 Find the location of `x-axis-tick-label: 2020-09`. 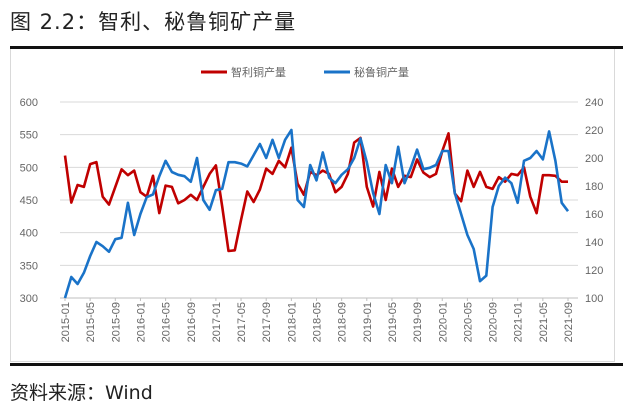

x-axis-tick-label: 2020-09 is located at coordinates (494, 322).